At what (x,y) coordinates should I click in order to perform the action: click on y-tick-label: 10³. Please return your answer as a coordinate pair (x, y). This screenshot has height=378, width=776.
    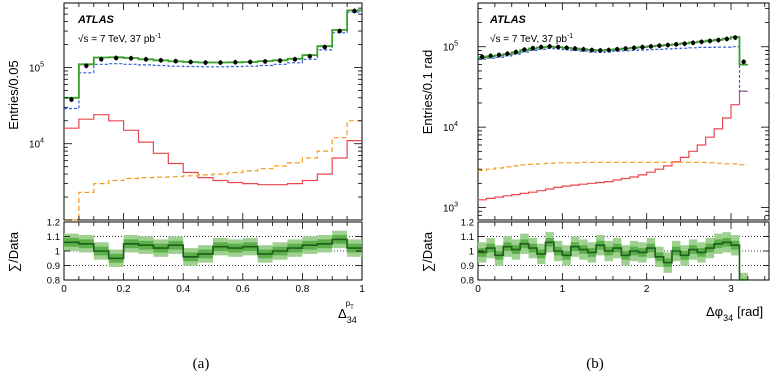
    Looking at the image, I should click on (450, 208).